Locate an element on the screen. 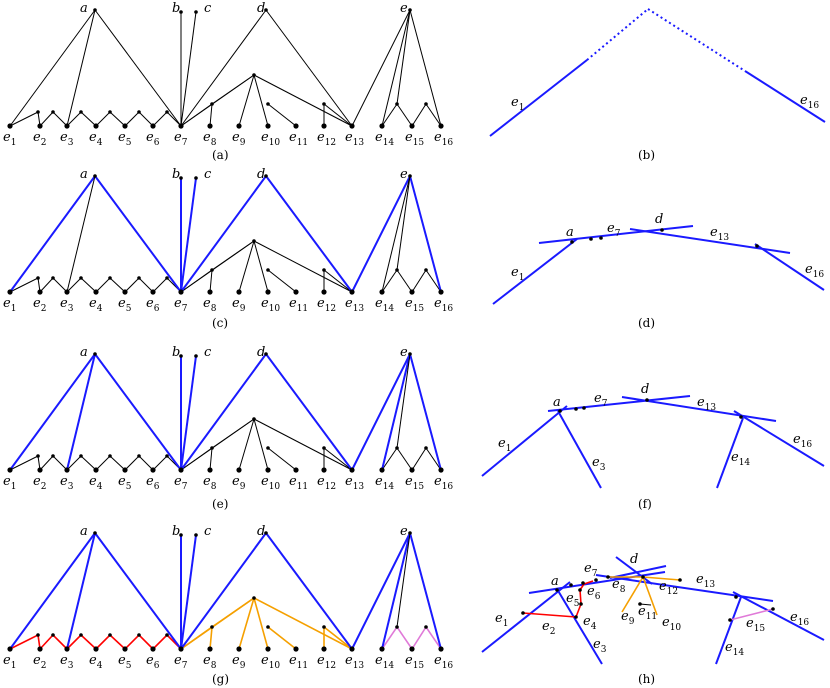 This screenshot has height=688, width=830. top-node-c is located at coordinates (196, 356).